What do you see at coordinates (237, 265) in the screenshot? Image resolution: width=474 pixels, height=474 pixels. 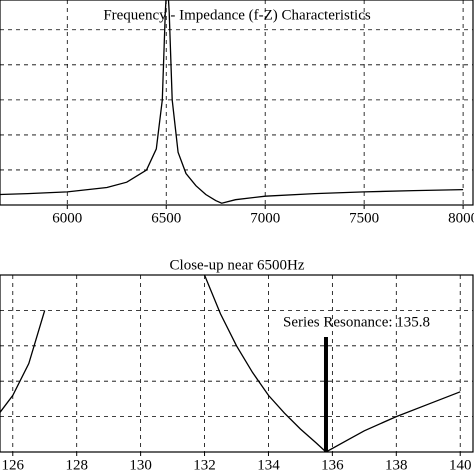 I see `chart-title: Close-up near 6500Hz` at bounding box center [237, 265].